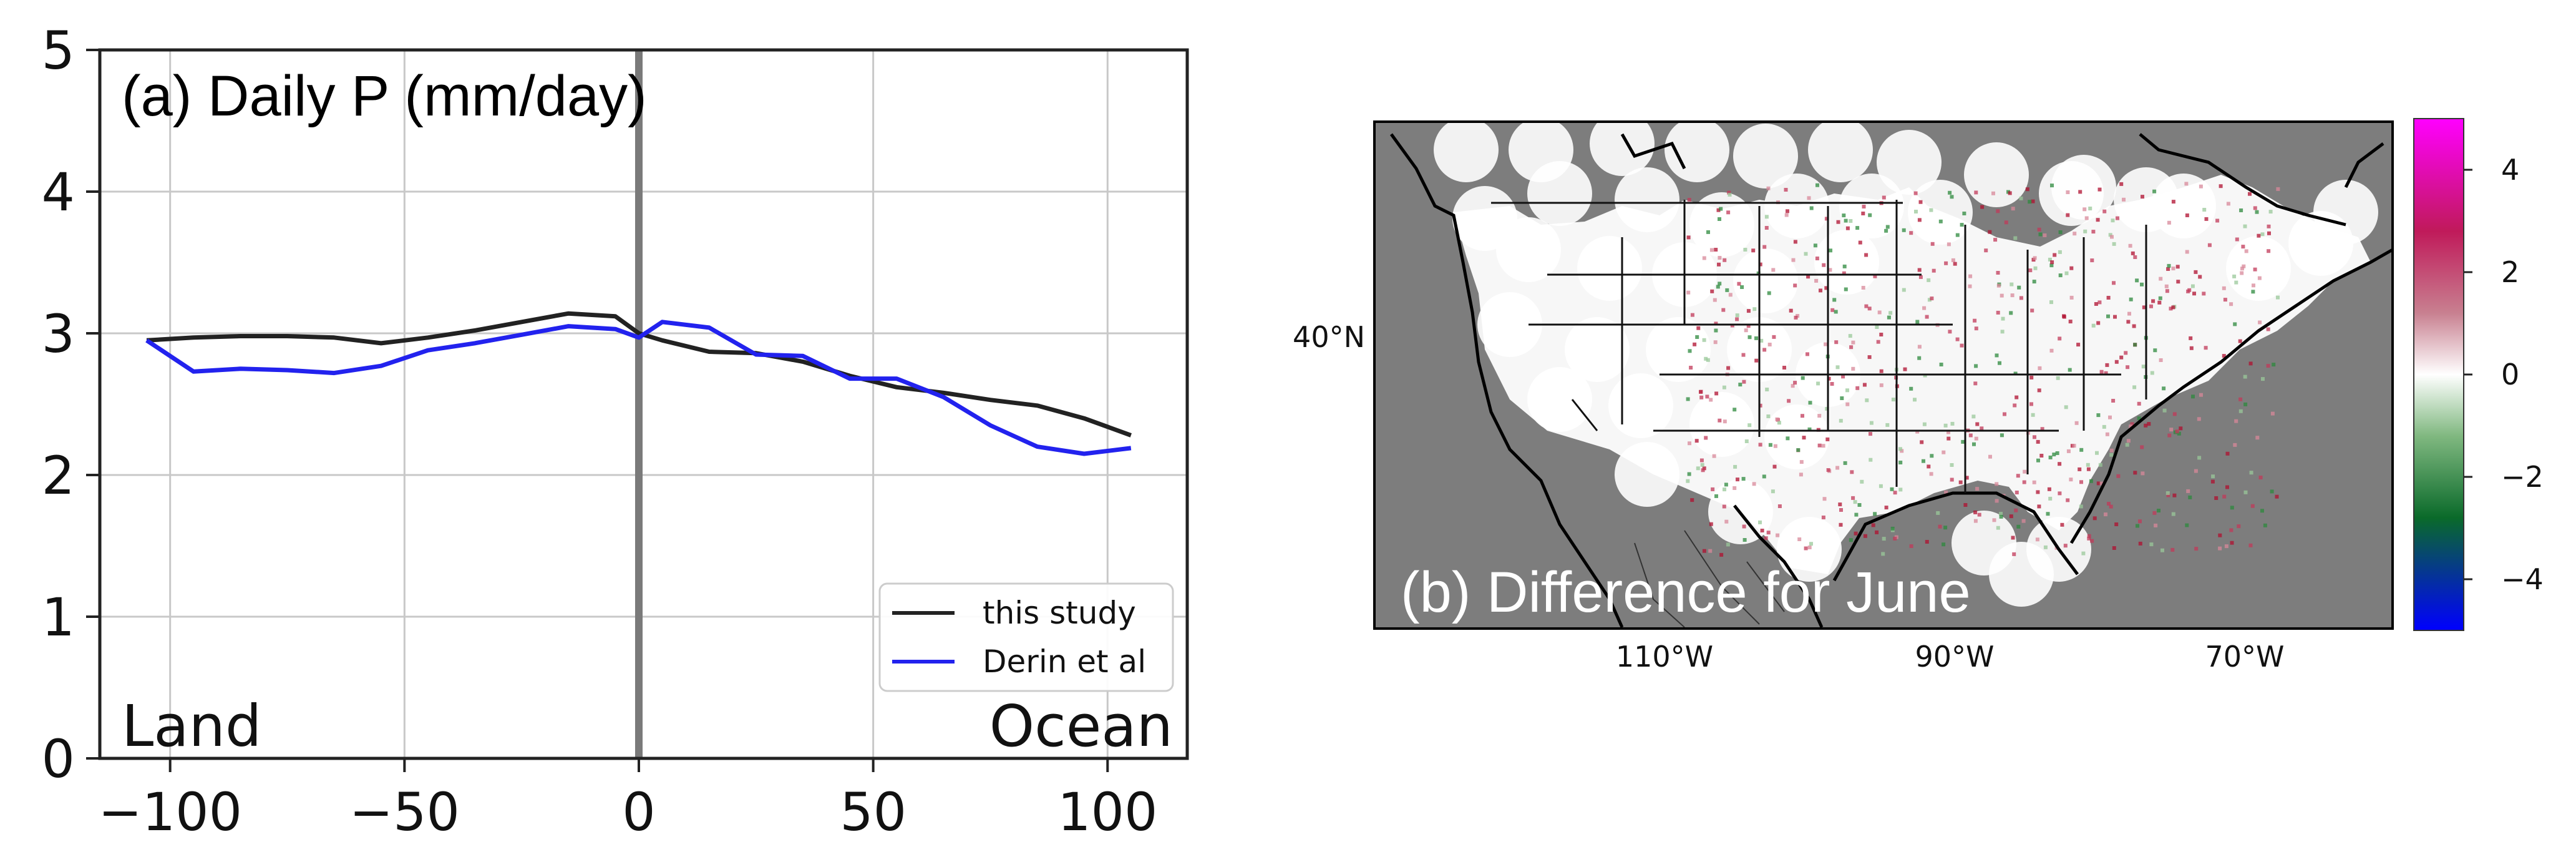  Describe the element at coordinates (1709, 579) in the screenshot. I see `mexico-boundaries` at that location.